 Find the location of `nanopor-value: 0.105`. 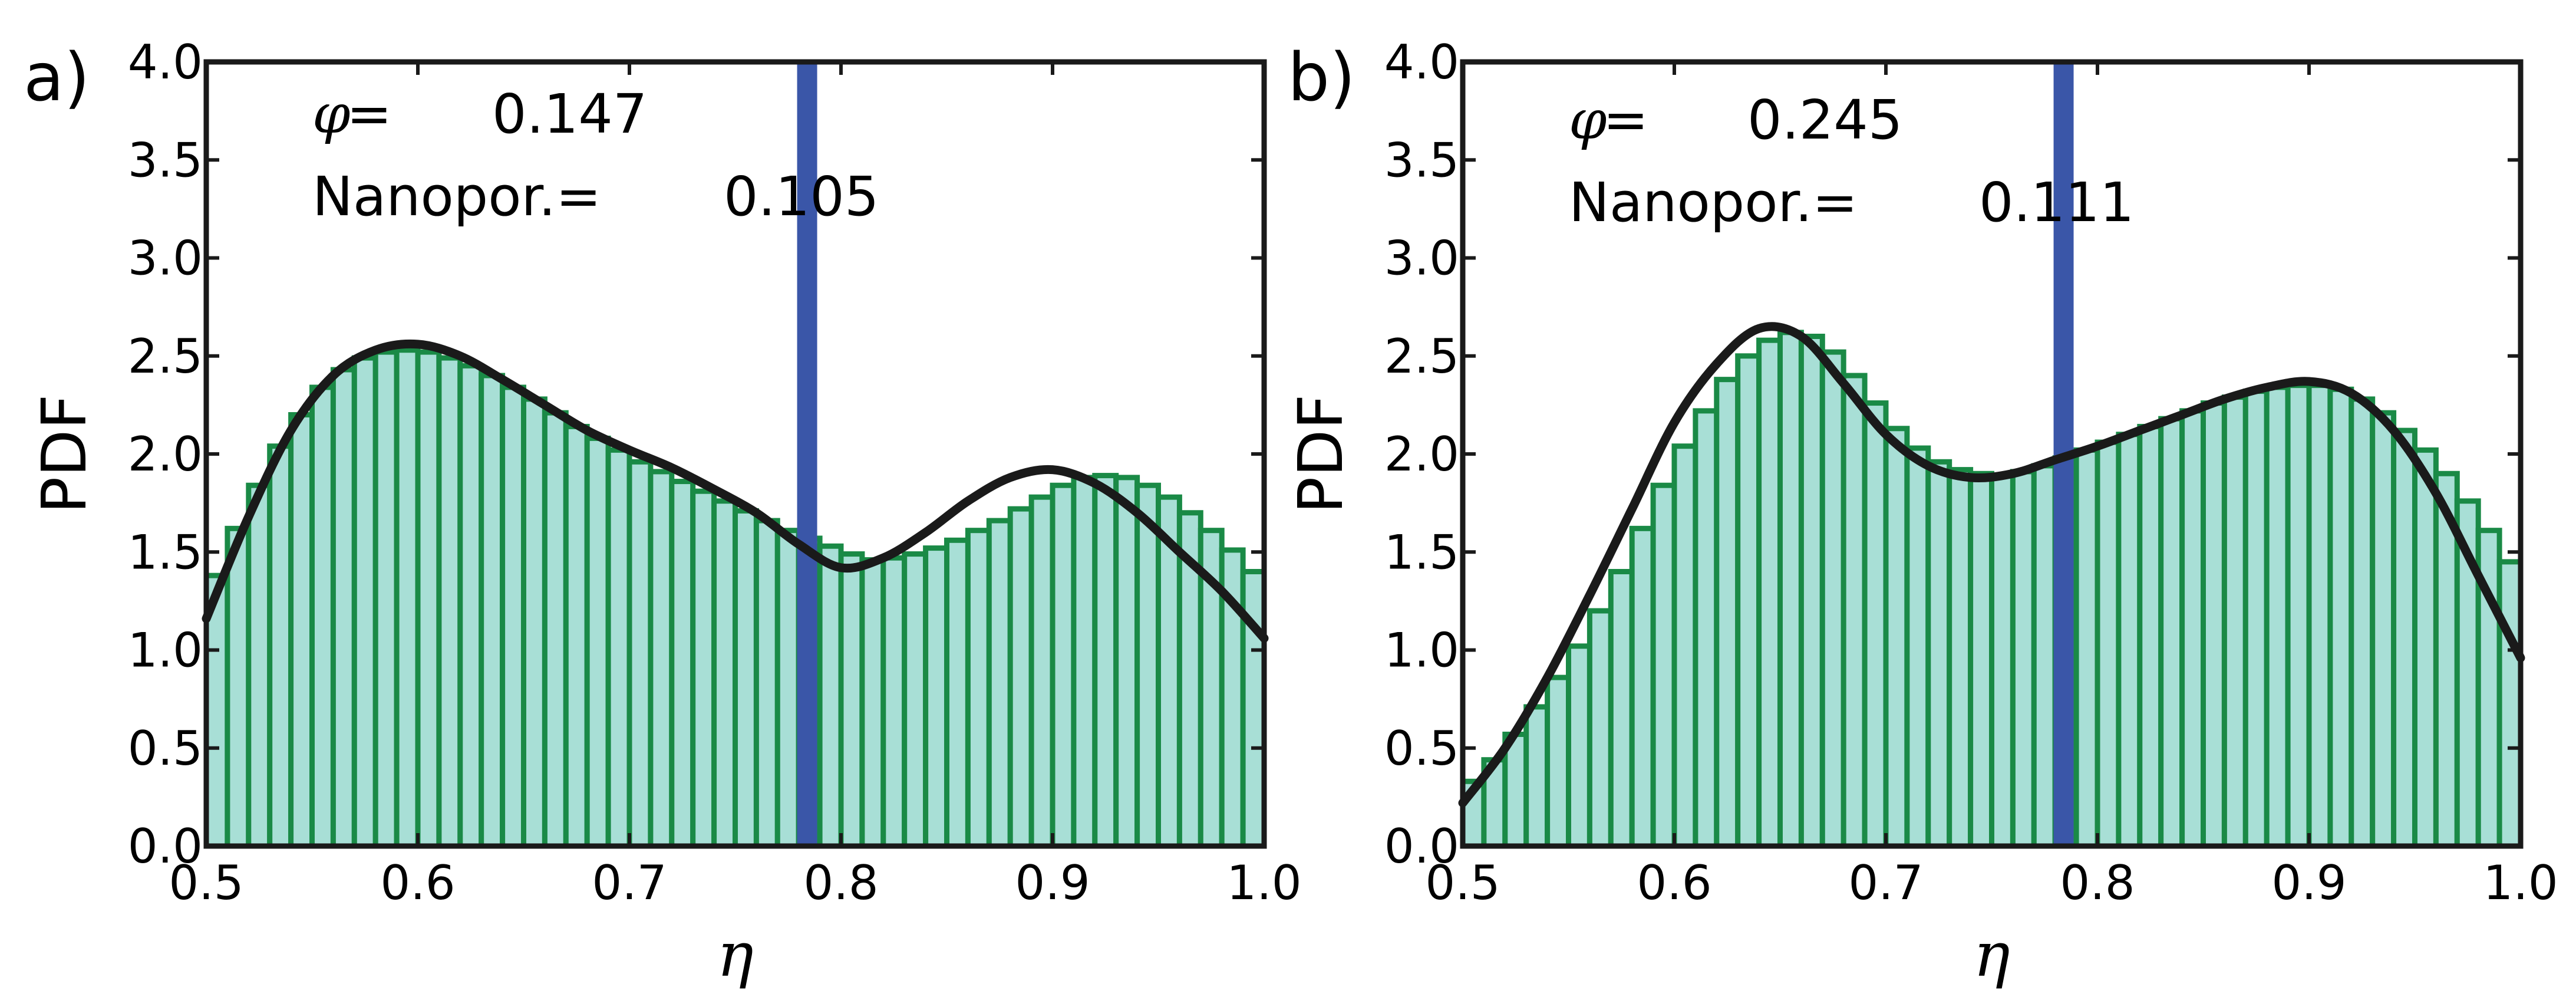

nanopor-value: 0.105 is located at coordinates (802, 197).